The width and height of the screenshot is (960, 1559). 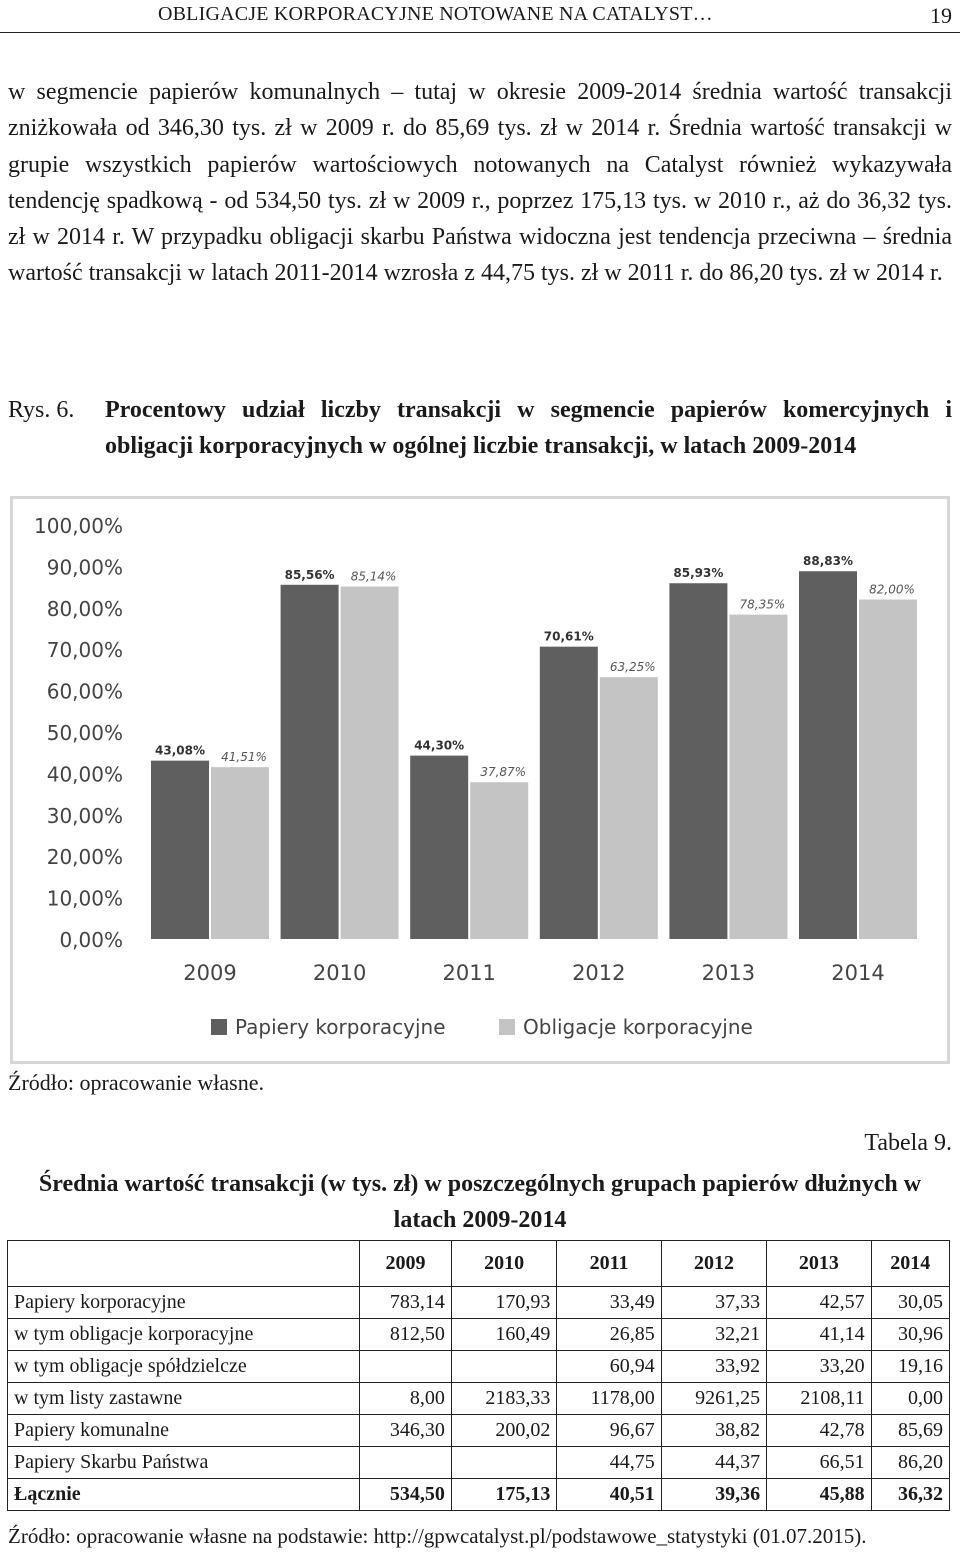 What do you see at coordinates (405, 1398) in the screenshot?
I see `table-cell: 8,00` at bounding box center [405, 1398].